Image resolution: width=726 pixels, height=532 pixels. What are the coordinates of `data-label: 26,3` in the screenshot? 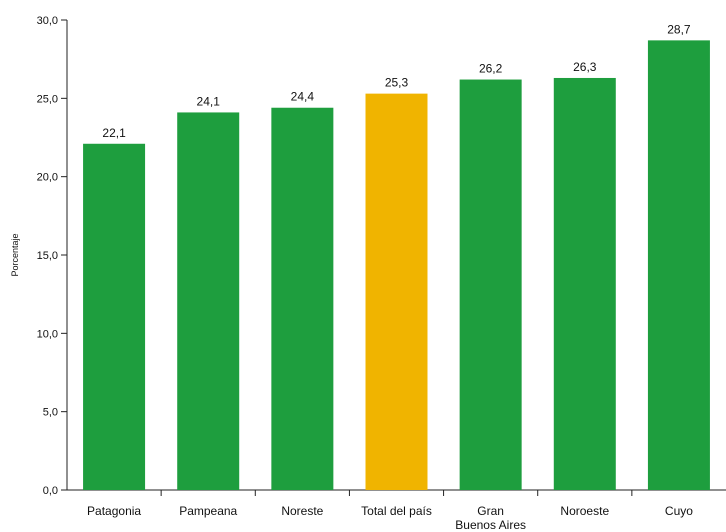 It's located at (585, 67).